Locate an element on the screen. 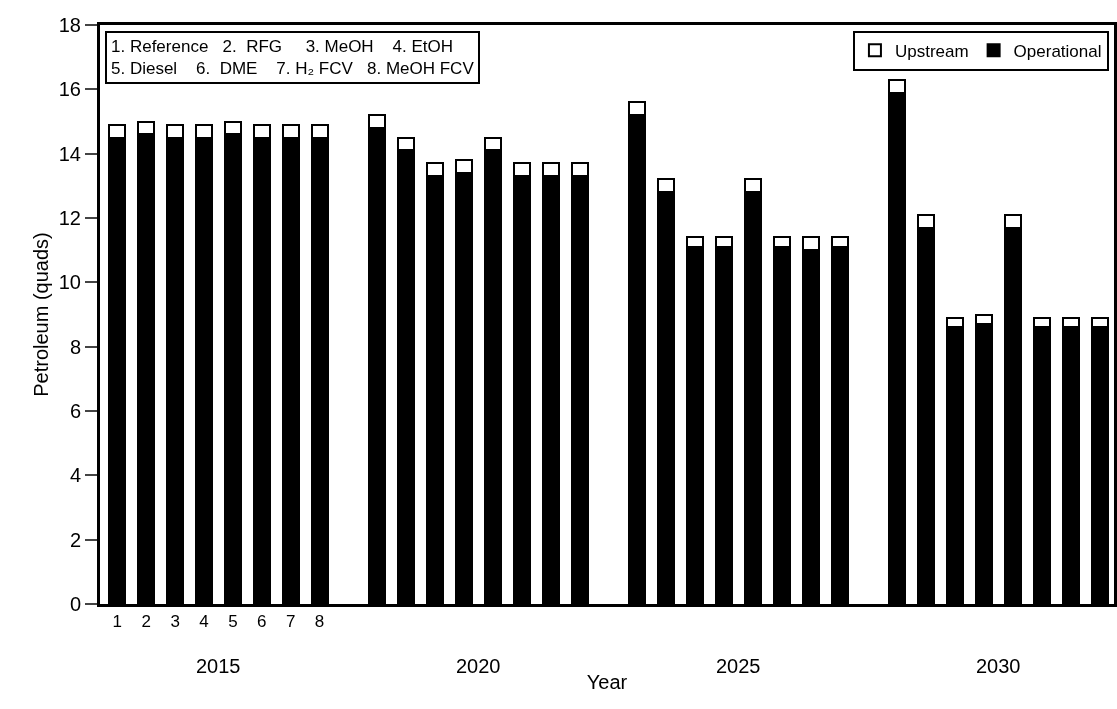  y-tick-label: 0 is located at coordinates (75, 604).